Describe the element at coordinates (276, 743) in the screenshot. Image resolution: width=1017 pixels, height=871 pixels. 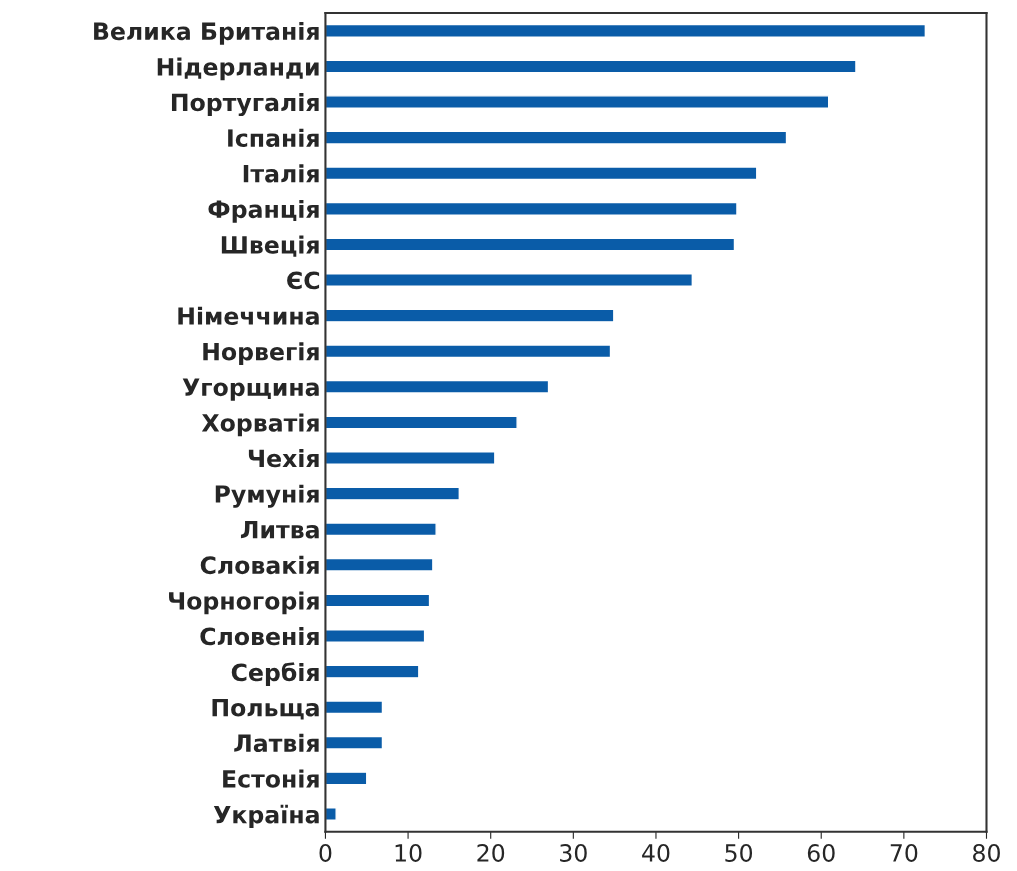
I see `y-tick-label: Латвія` at that location.